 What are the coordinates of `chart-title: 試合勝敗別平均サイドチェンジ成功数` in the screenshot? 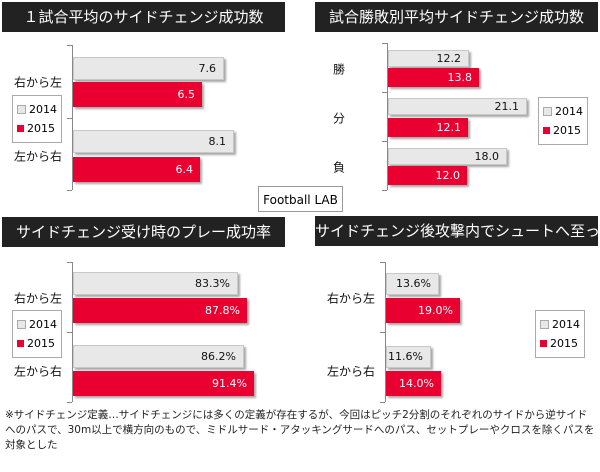 It's located at (456, 17).